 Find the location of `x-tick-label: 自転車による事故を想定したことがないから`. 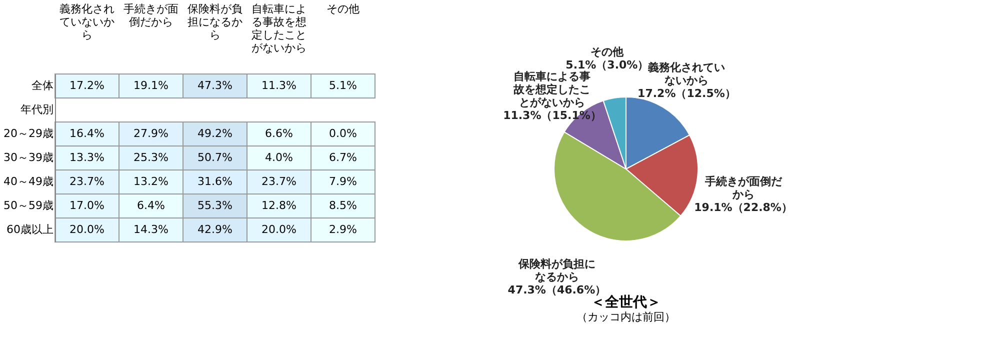

x-tick-label: 自転車による事故を想定したことがないから is located at coordinates (279, 28).